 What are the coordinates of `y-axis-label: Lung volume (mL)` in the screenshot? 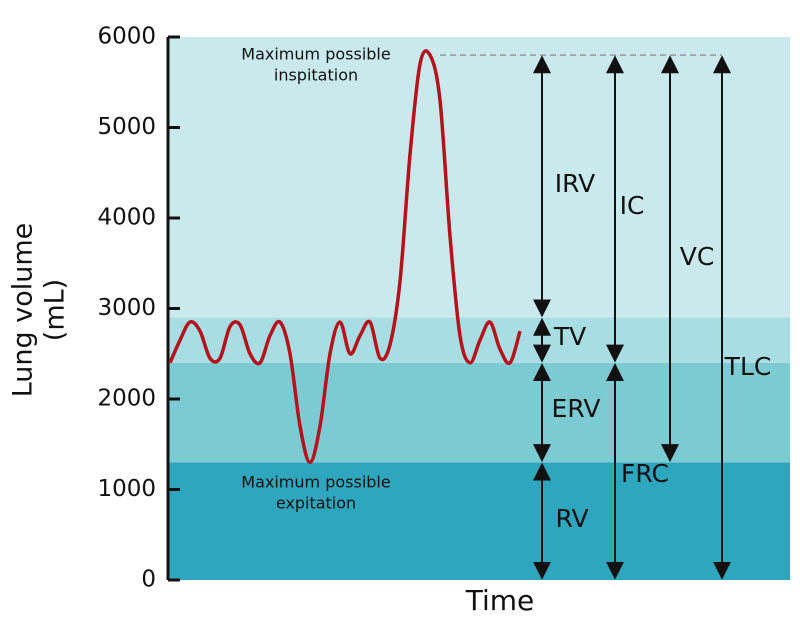 It's located at (39, 310).